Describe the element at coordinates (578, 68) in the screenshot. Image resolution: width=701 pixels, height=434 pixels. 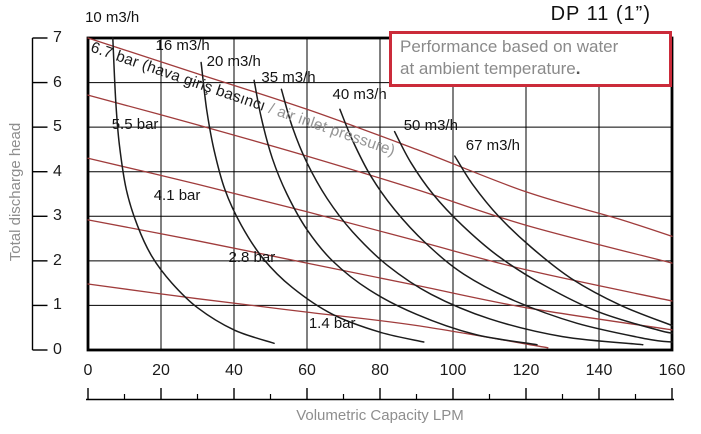
I see `note-period: .` at that location.